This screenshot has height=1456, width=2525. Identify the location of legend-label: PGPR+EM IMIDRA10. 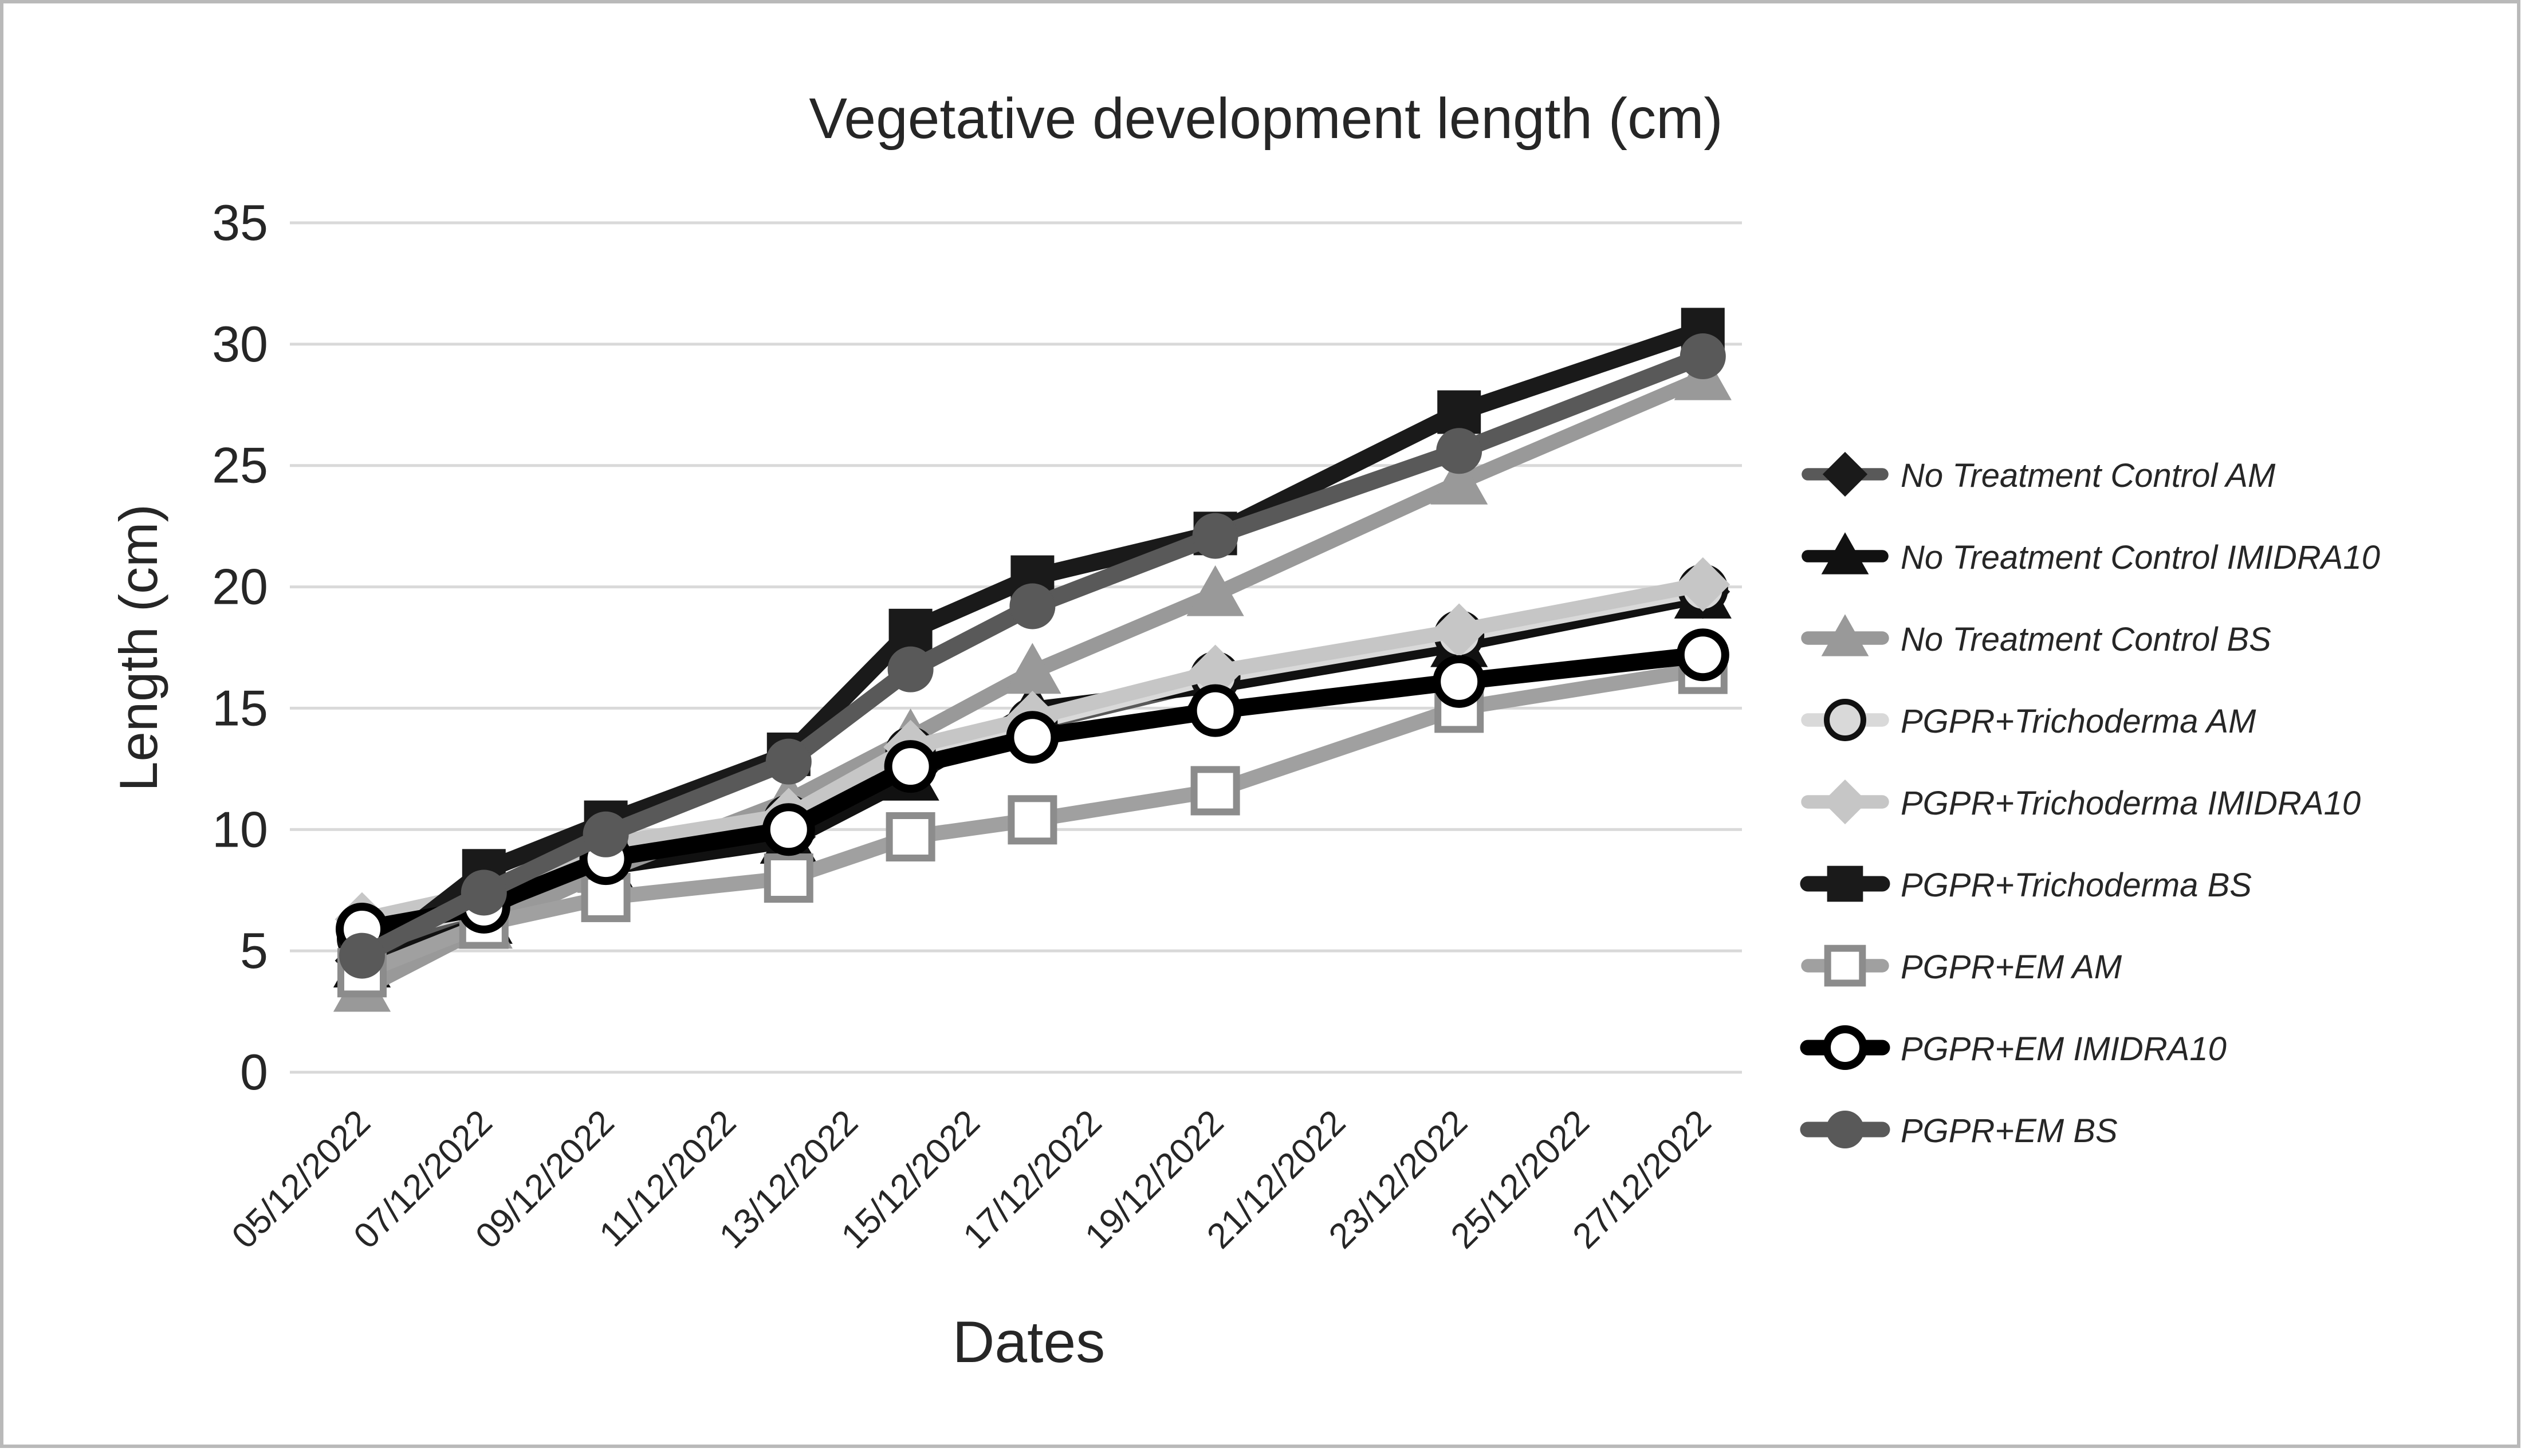
(2064, 1049).